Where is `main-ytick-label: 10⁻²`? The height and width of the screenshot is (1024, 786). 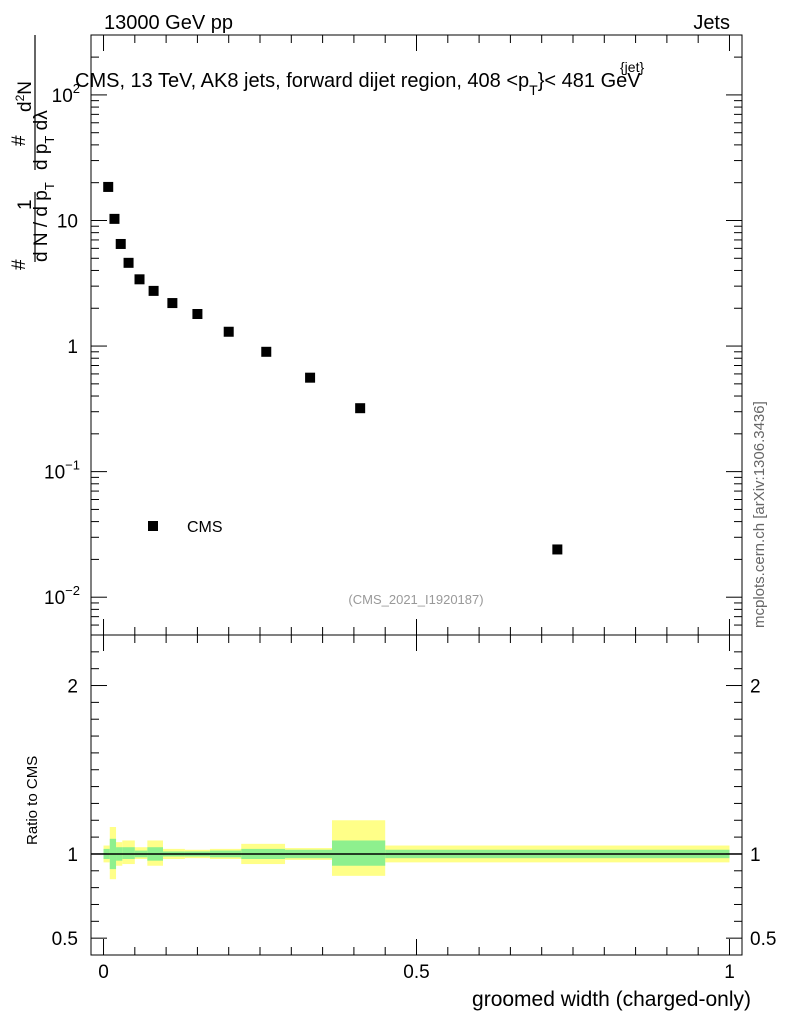 main-ytick-label: 10⁻² is located at coordinates (62, 596).